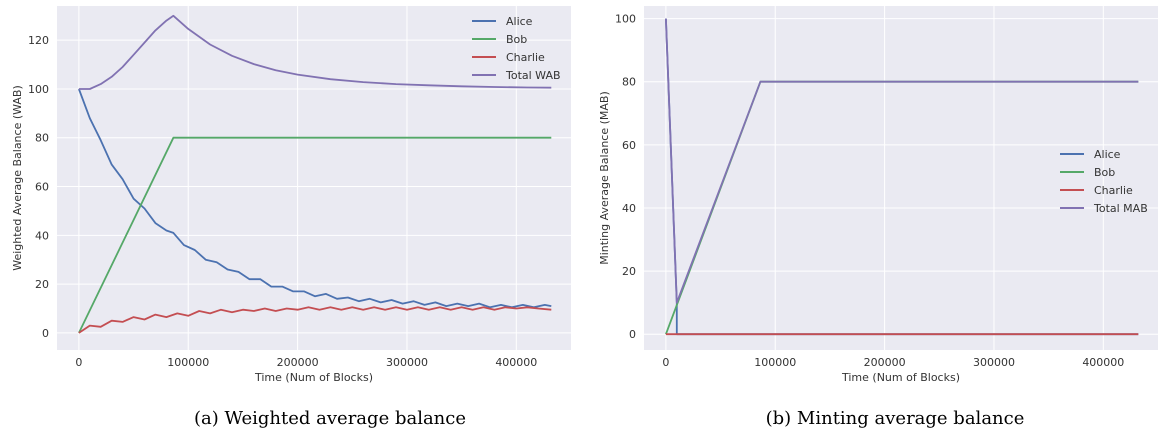  What do you see at coordinates (1104, 181) in the screenshot?
I see `legend: Alice Bob Charlie Total MAB` at bounding box center [1104, 181].